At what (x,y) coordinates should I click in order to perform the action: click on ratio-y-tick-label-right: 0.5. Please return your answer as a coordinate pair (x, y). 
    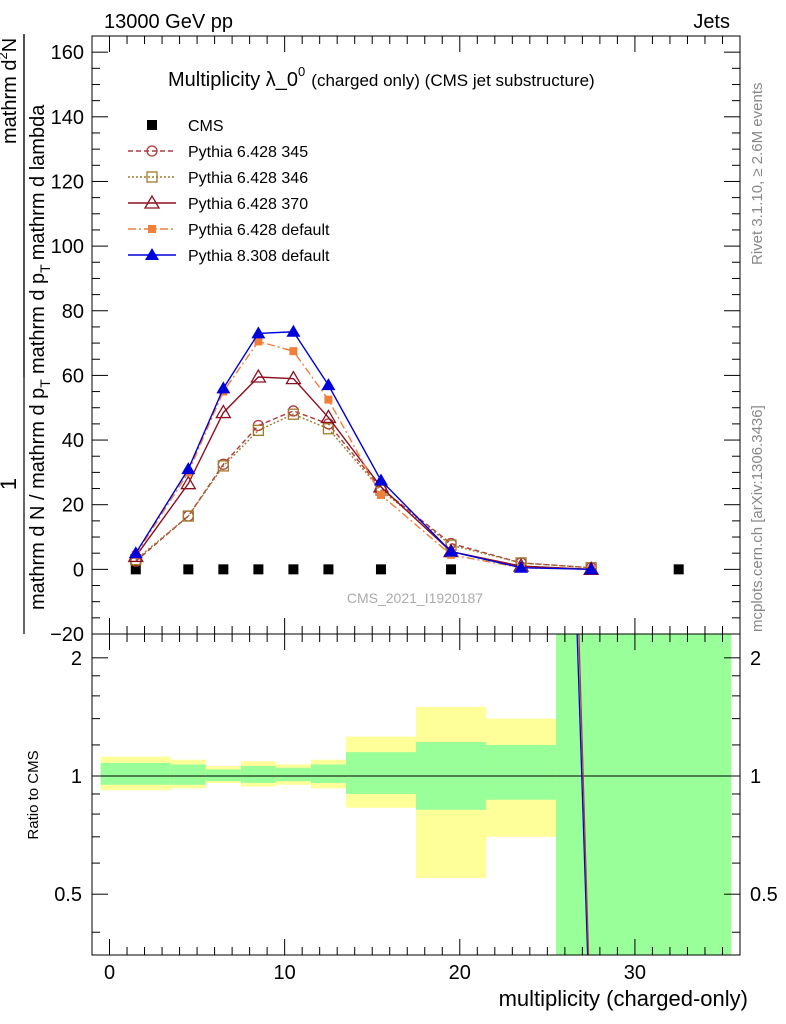
    Looking at the image, I should click on (764, 895).